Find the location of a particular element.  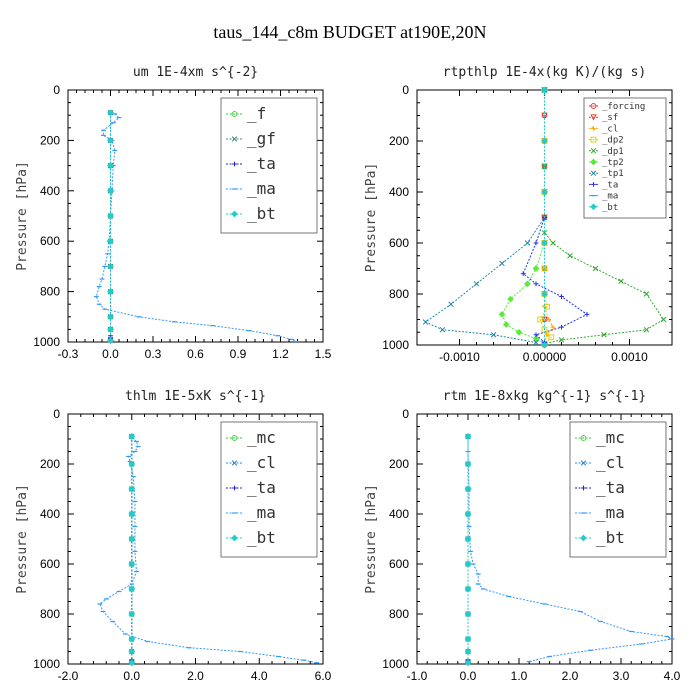

figure-title: taus_144_c8m BUDGET at190E,20N is located at coordinates (349, 32).